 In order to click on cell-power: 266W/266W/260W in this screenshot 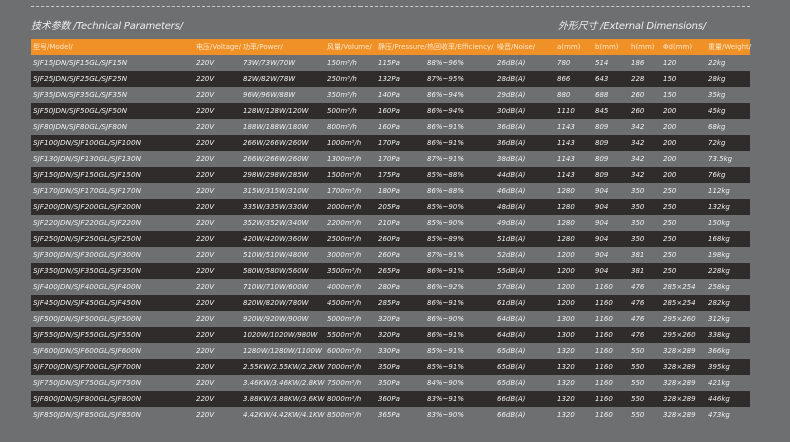, I will do `click(276, 159)`.